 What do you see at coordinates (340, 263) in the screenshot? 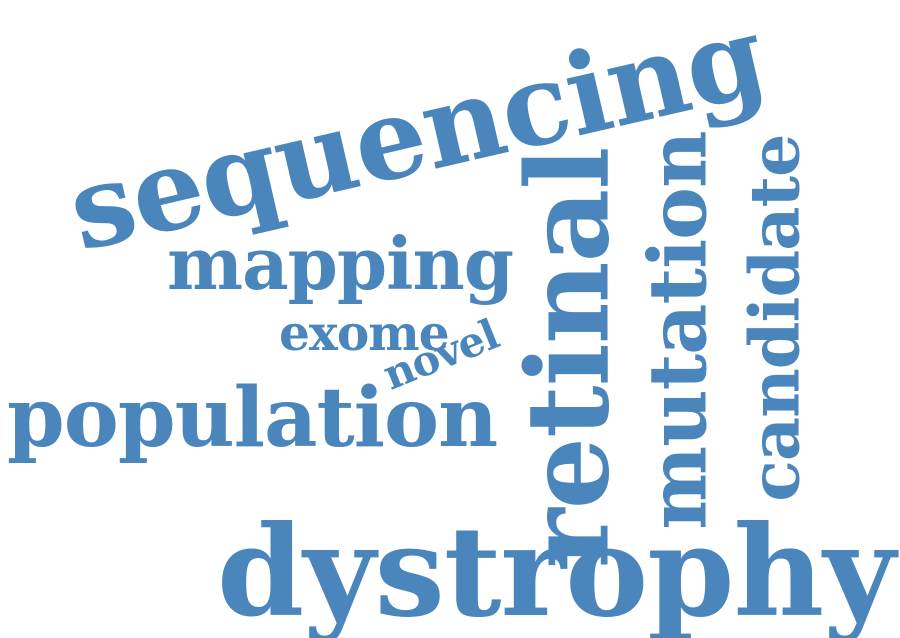
I see `word-mapping: mapping` at bounding box center [340, 263].